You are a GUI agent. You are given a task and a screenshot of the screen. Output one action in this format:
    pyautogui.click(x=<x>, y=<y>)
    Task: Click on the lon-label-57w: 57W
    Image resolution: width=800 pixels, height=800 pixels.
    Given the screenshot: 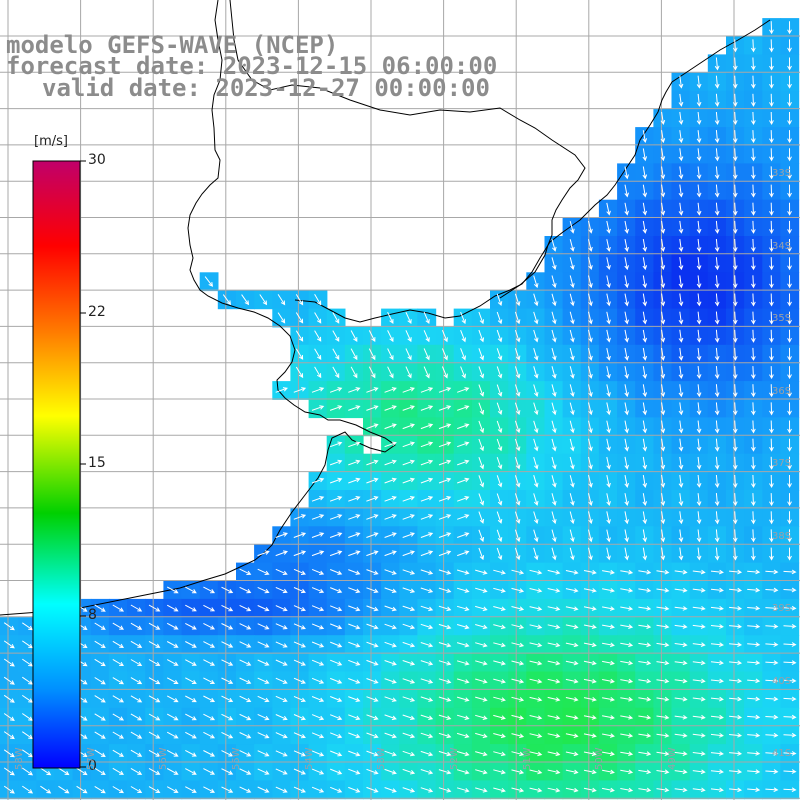 What is the action you would take?
    pyautogui.click(x=91, y=758)
    